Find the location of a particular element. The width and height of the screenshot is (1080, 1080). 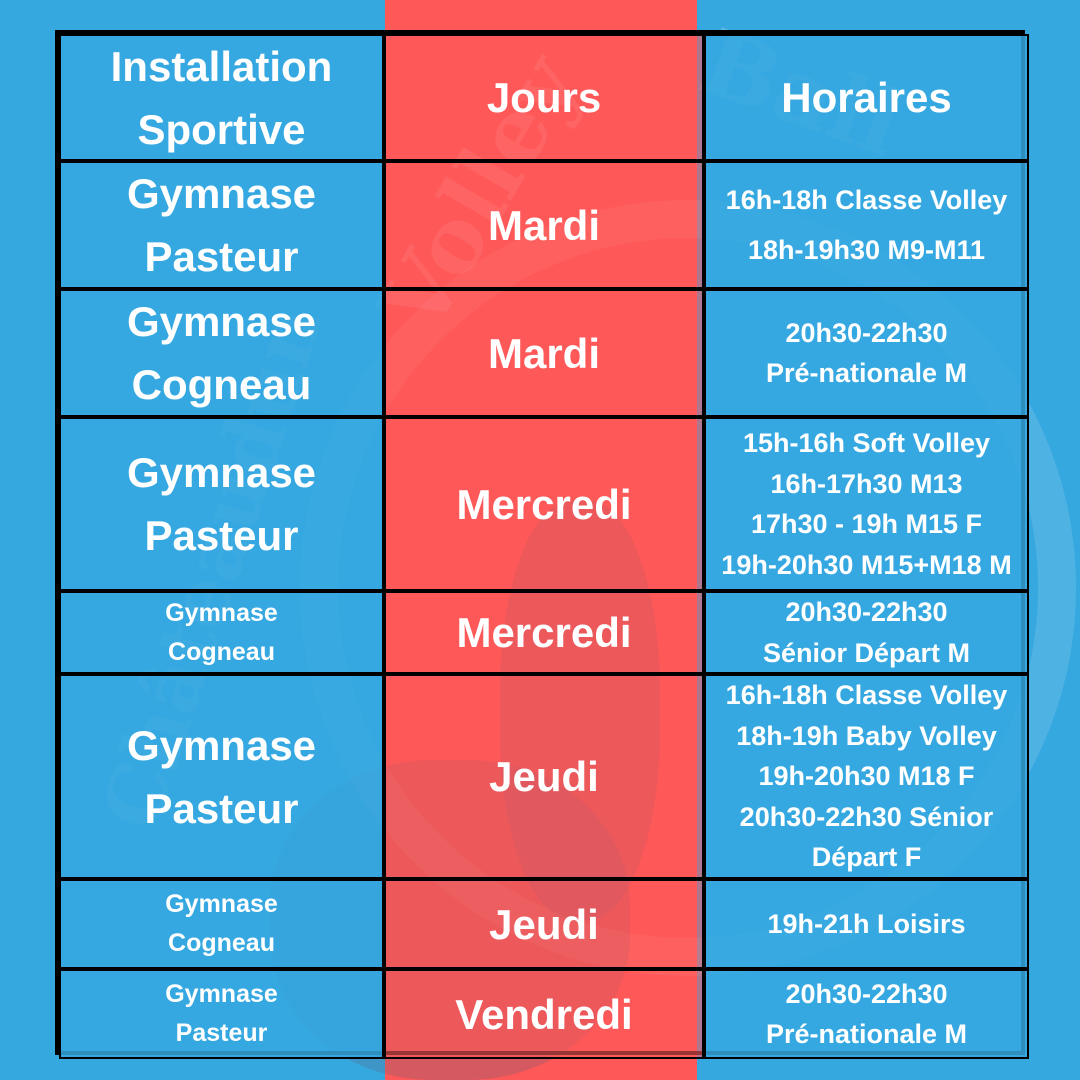

line-text: 19h-20h30 M15+M18 M is located at coordinates (866, 564).